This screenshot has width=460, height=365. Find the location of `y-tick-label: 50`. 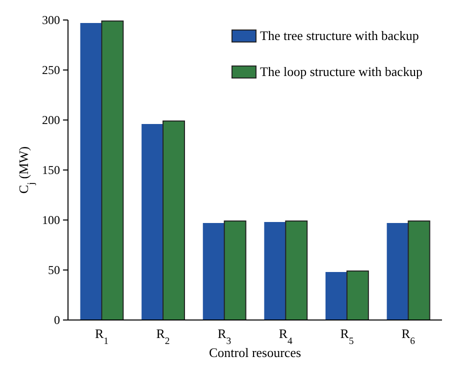

y-tick-label: 50 is located at coordinates (54, 270).